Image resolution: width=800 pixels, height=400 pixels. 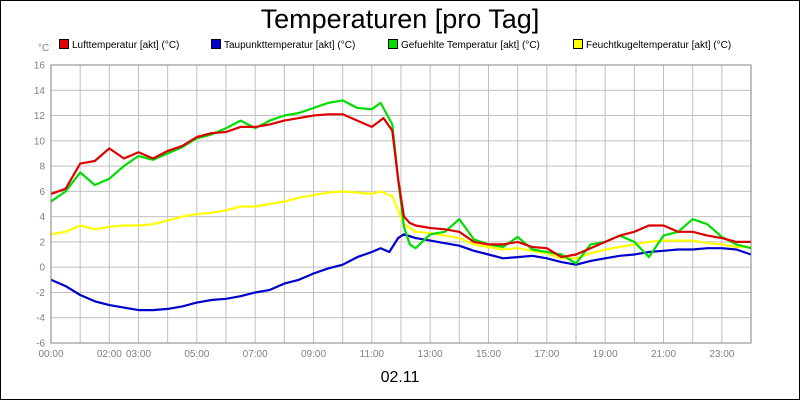 I want to click on x-tick-label: 21:00, so click(x=663, y=354).